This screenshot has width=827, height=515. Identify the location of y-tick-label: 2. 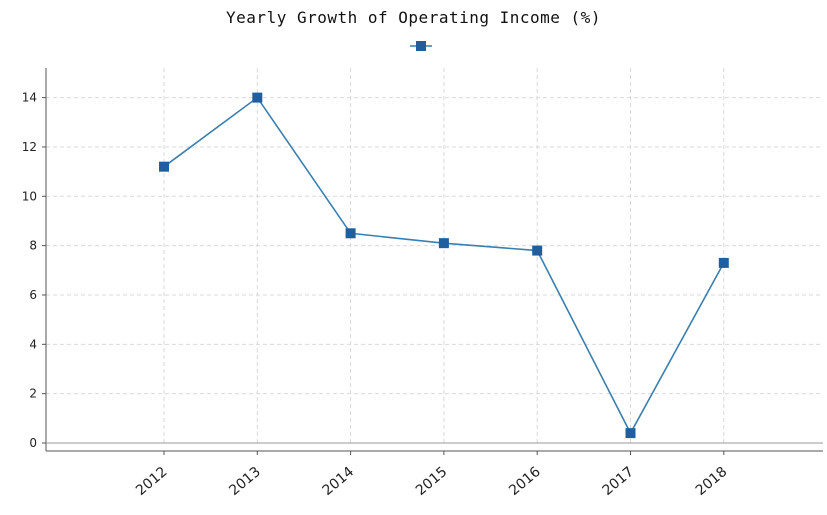
(33, 394).